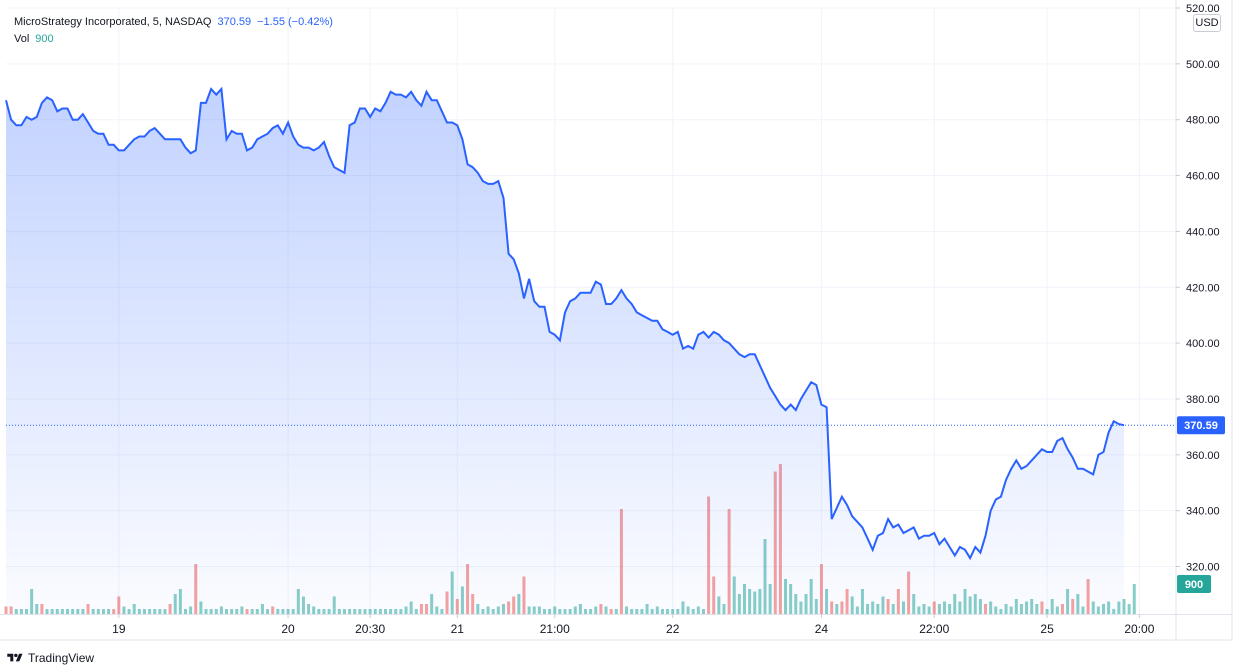 The height and width of the screenshot is (669, 1242). Describe the element at coordinates (458, 629) in the screenshot. I see `x-tick-label: 21` at that location.